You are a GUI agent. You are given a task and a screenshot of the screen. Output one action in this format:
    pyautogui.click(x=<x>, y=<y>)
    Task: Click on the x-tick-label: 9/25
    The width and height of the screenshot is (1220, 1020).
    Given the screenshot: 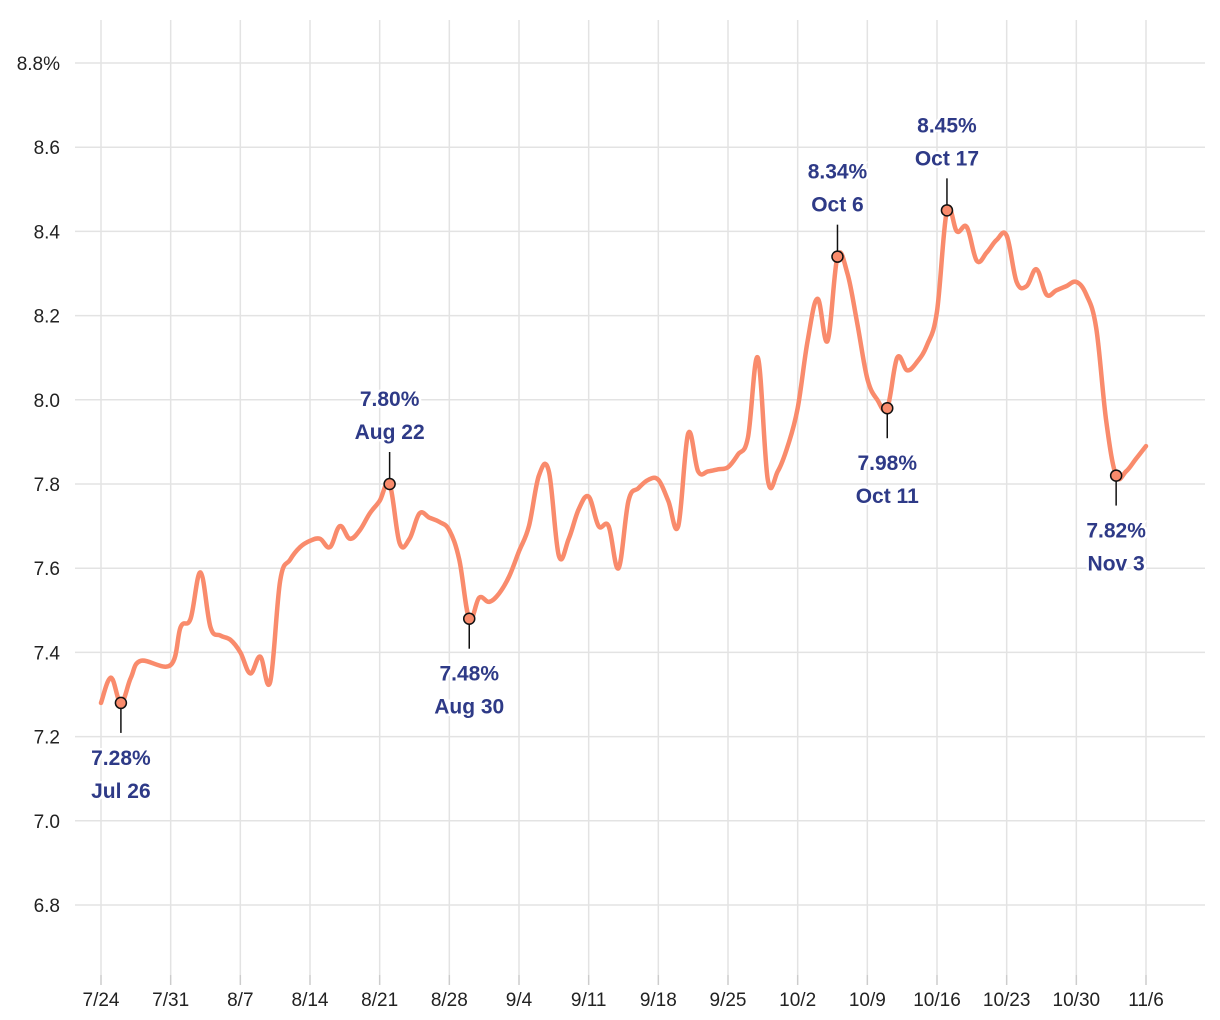 What is the action you would take?
    pyautogui.click(x=728, y=1000)
    